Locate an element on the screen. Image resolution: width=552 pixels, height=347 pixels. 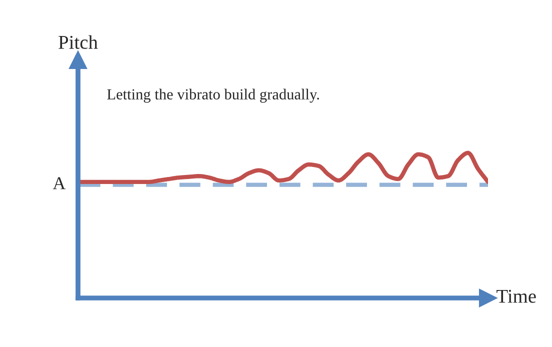
text: Letting the vibrato build gradually. is located at coordinates (213, 95).